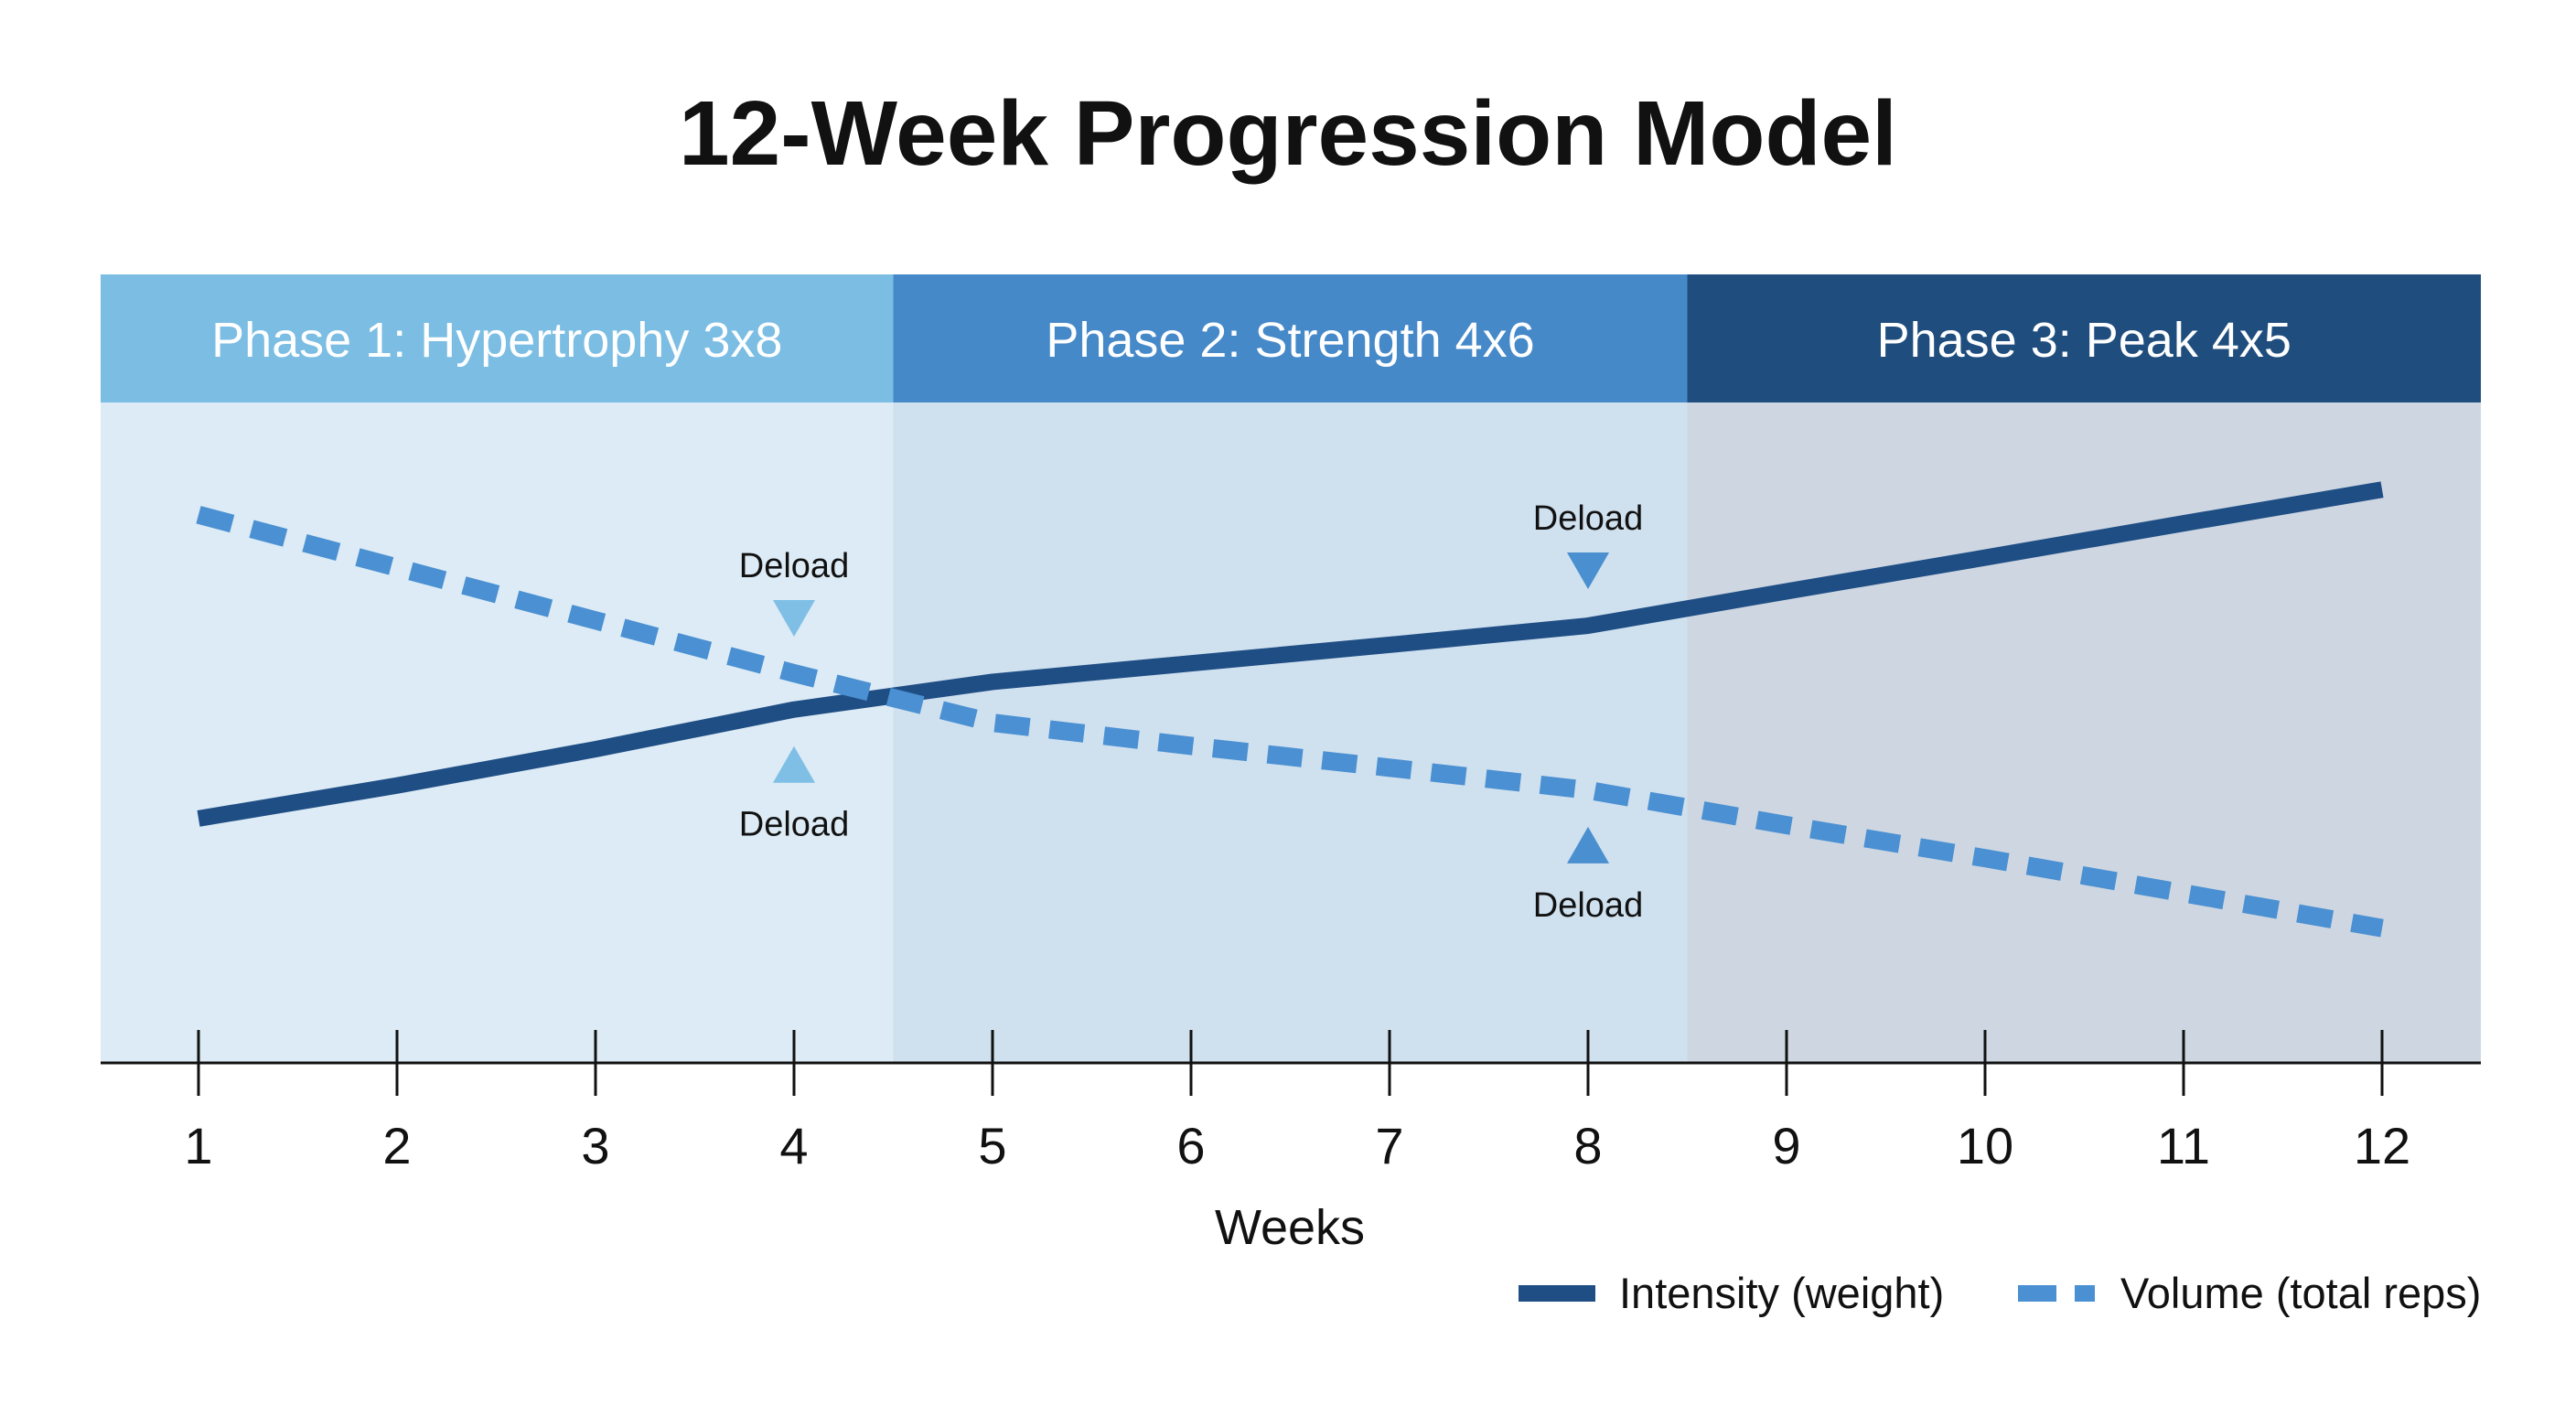 Image resolution: width=2576 pixels, height=1405 pixels. I want to click on legend: Intensity (weight) Volume (total reps), so click(2000, 1293).